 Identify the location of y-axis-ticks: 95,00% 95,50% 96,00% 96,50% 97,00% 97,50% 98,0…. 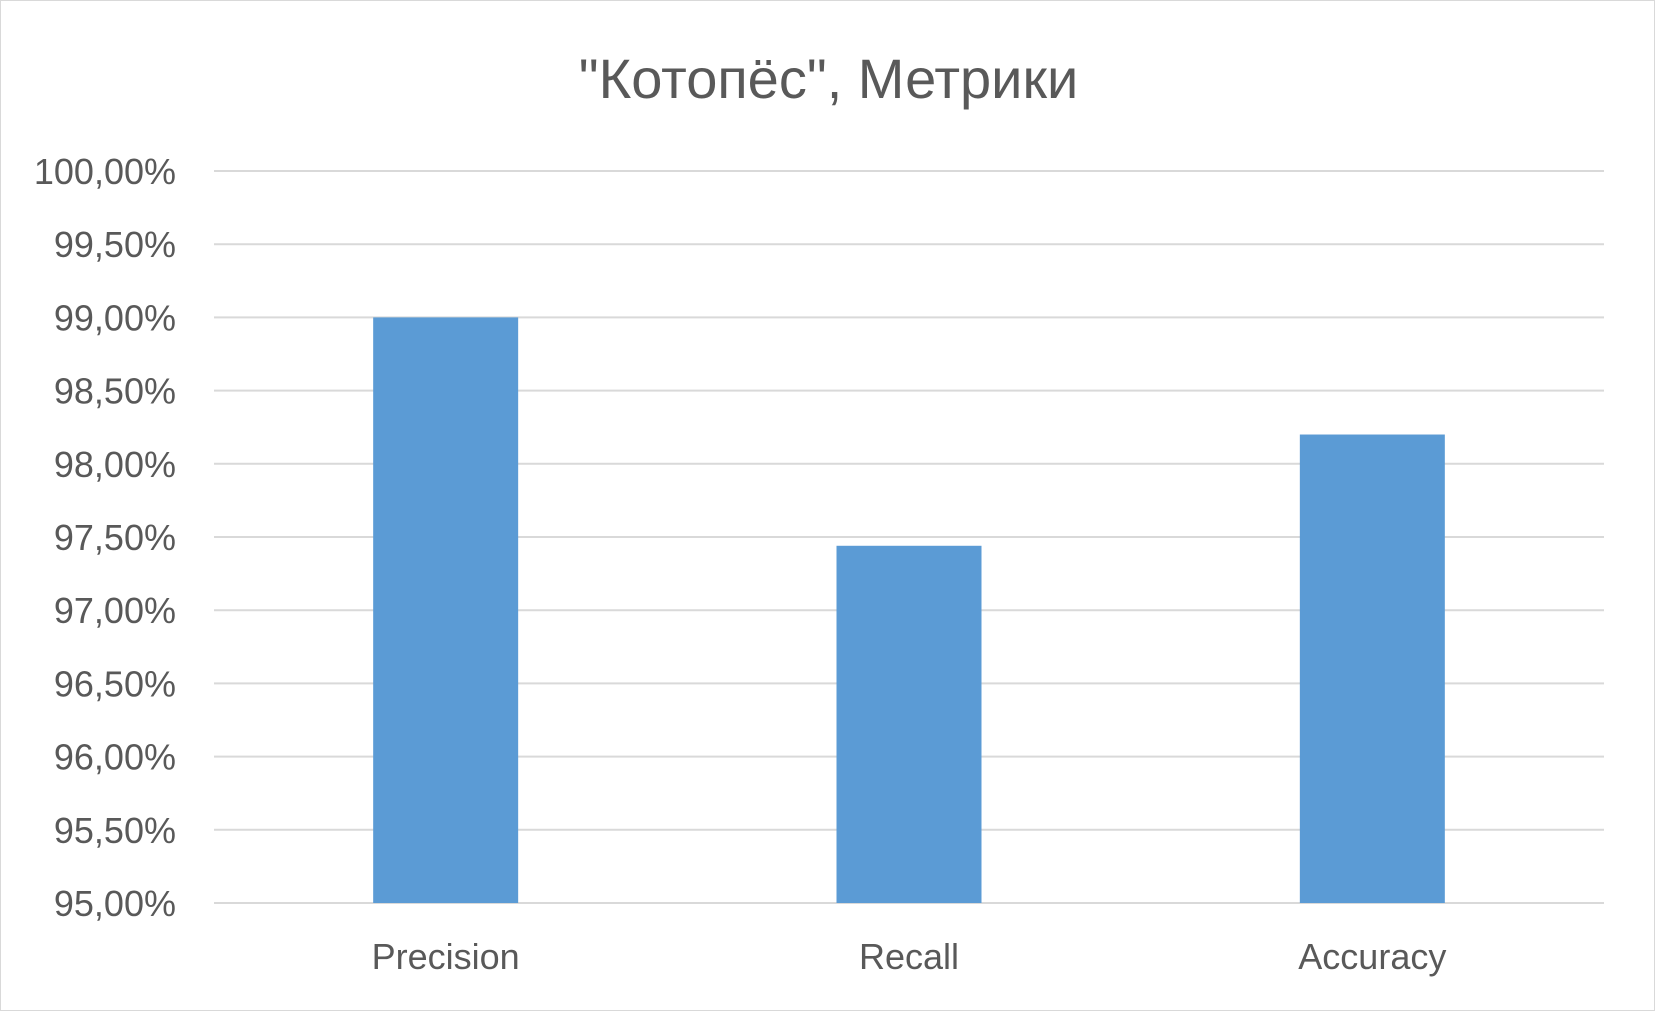
(105, 537).